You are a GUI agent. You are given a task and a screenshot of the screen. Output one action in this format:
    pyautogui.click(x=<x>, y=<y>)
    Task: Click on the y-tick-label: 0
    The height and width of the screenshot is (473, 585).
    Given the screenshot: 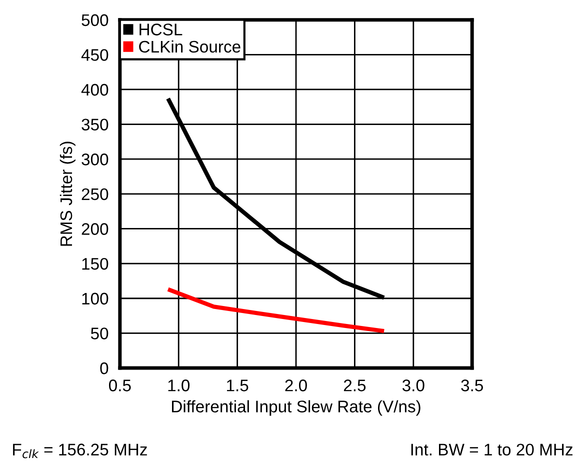 What is the action you would take?
    pyautogui.click(x=104, y=368)
    